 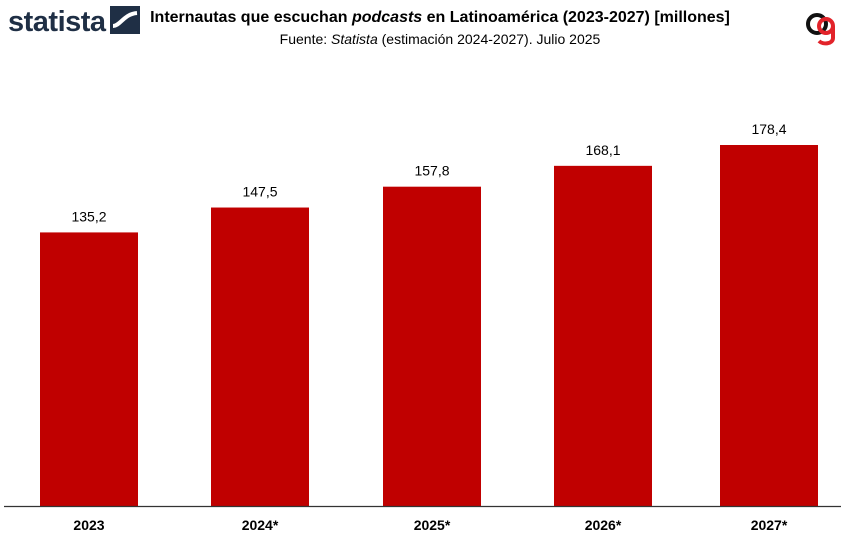 I want to click on x-tick-label: 2025*, so click(x=432, y=525).